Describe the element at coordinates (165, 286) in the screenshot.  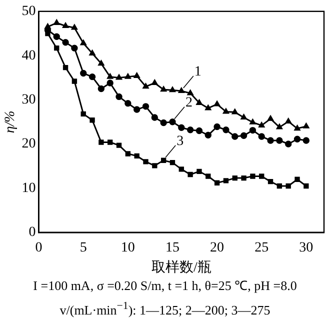
I see `text: I =100 mA, σ =0.20 S/m, t =1 h, θ=25 ℃, pH =8.0` at that location.